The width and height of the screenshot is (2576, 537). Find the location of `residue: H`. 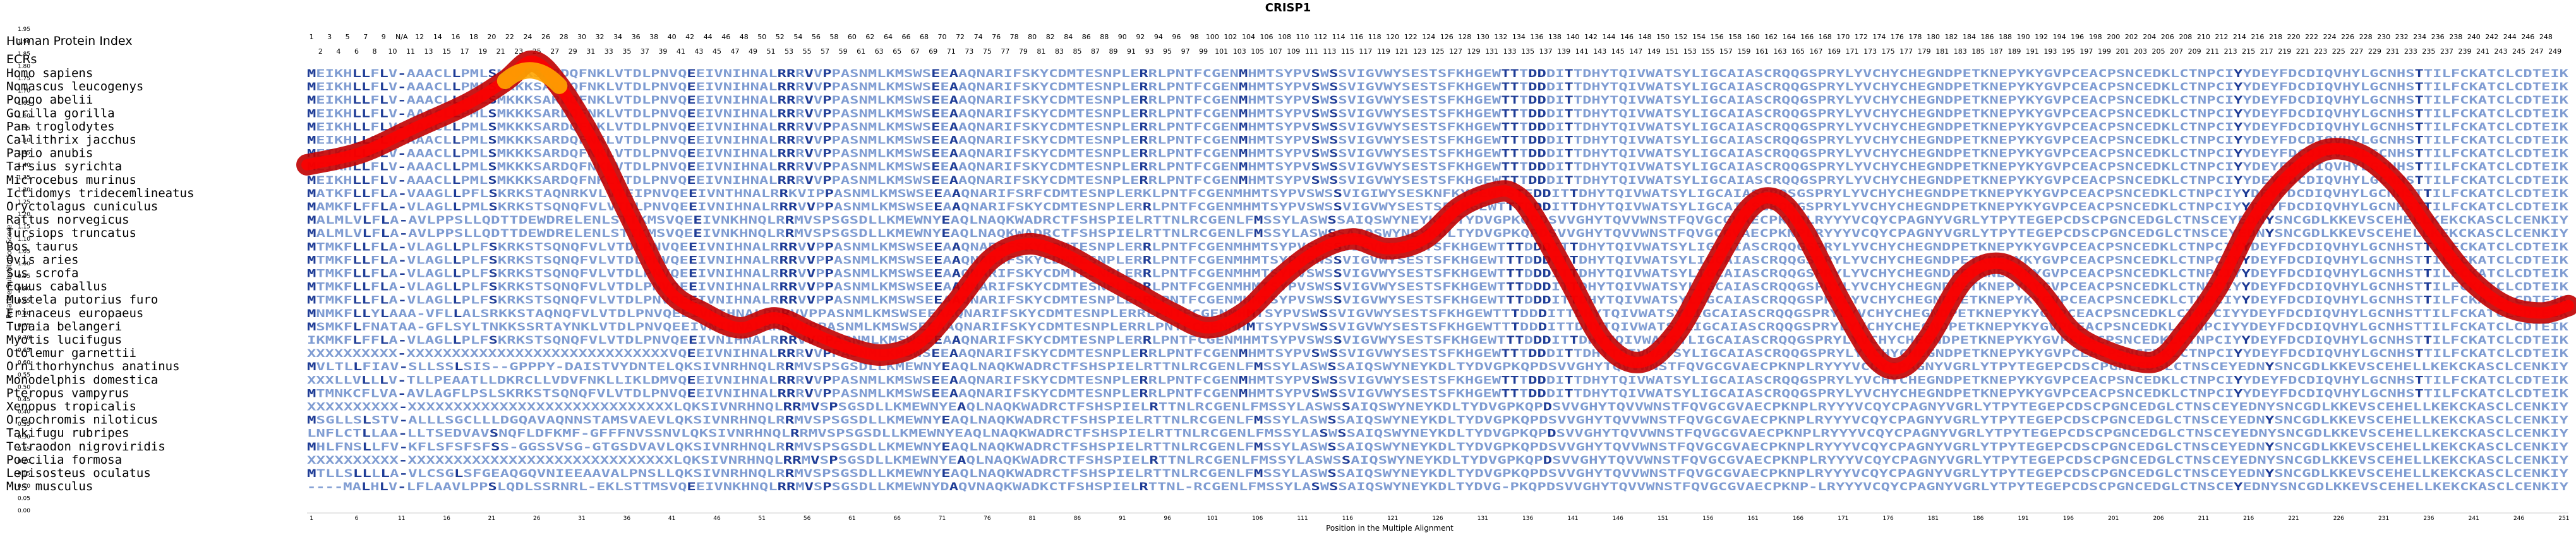

residue: H is located at coordinates (1595, 127).